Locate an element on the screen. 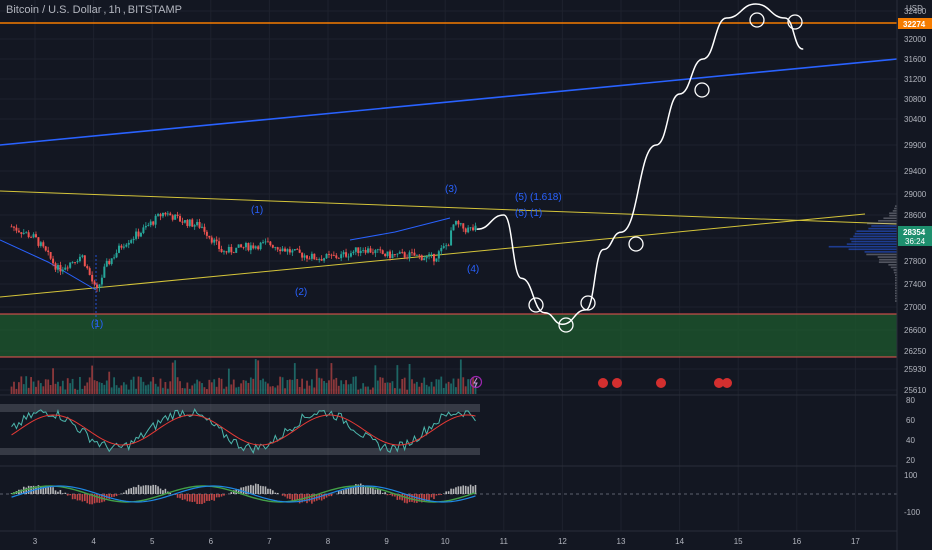  oscillator-pane is located at coordinates (240, 429).